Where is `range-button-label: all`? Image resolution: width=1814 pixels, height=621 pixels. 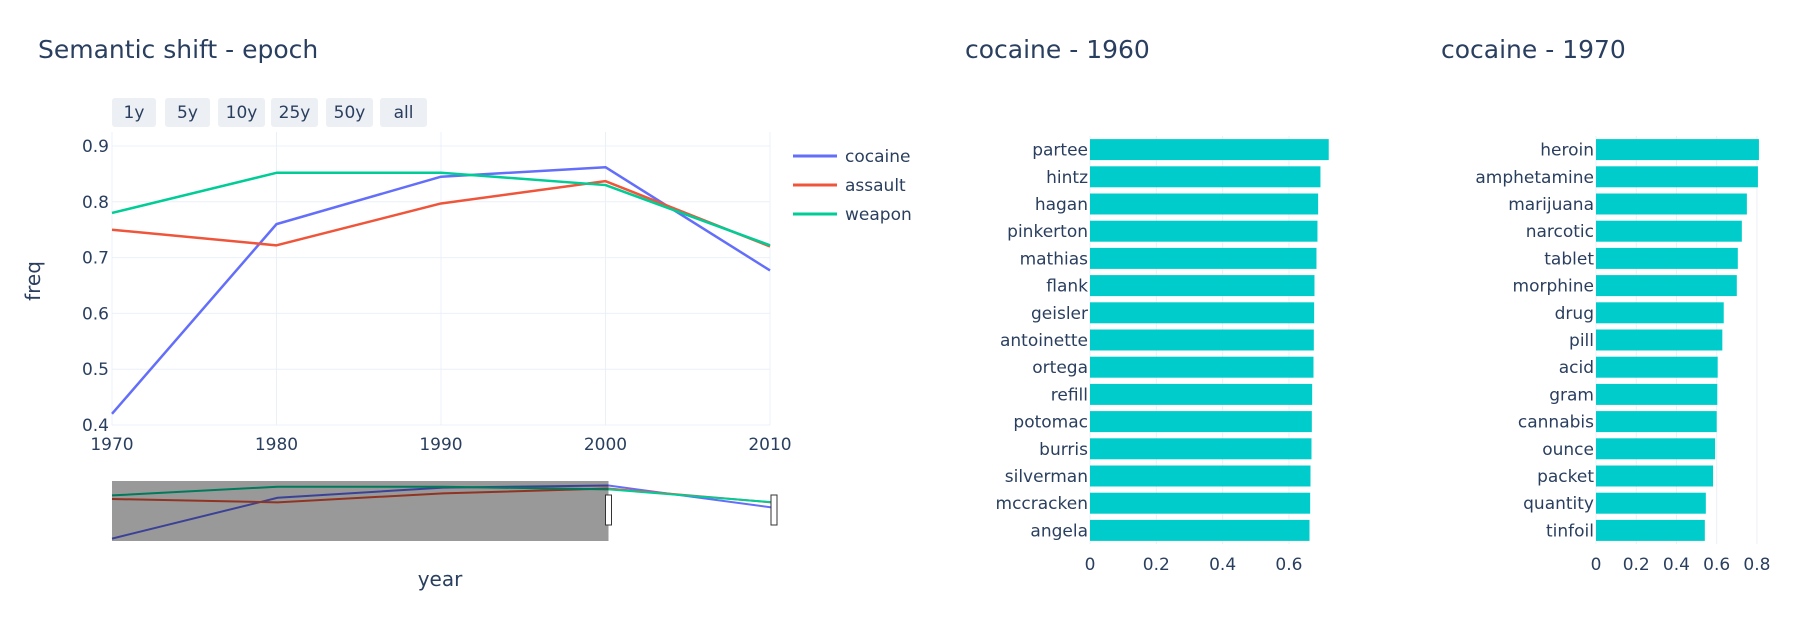
range-button-label: all is located at coordinates (404, 113).